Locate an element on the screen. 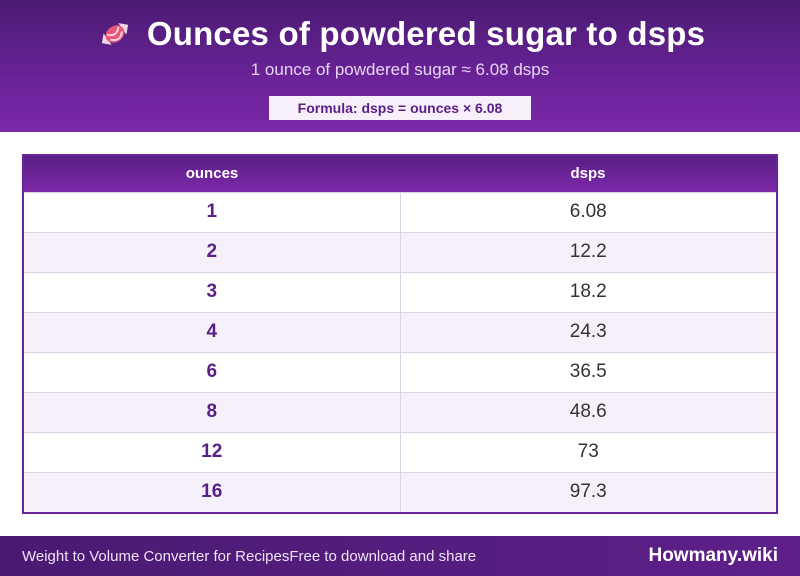 The height and width of the screenshot is (576, 800). title-row: Ounces of powdered sugar to dsps is located at coordinates (400, 34).